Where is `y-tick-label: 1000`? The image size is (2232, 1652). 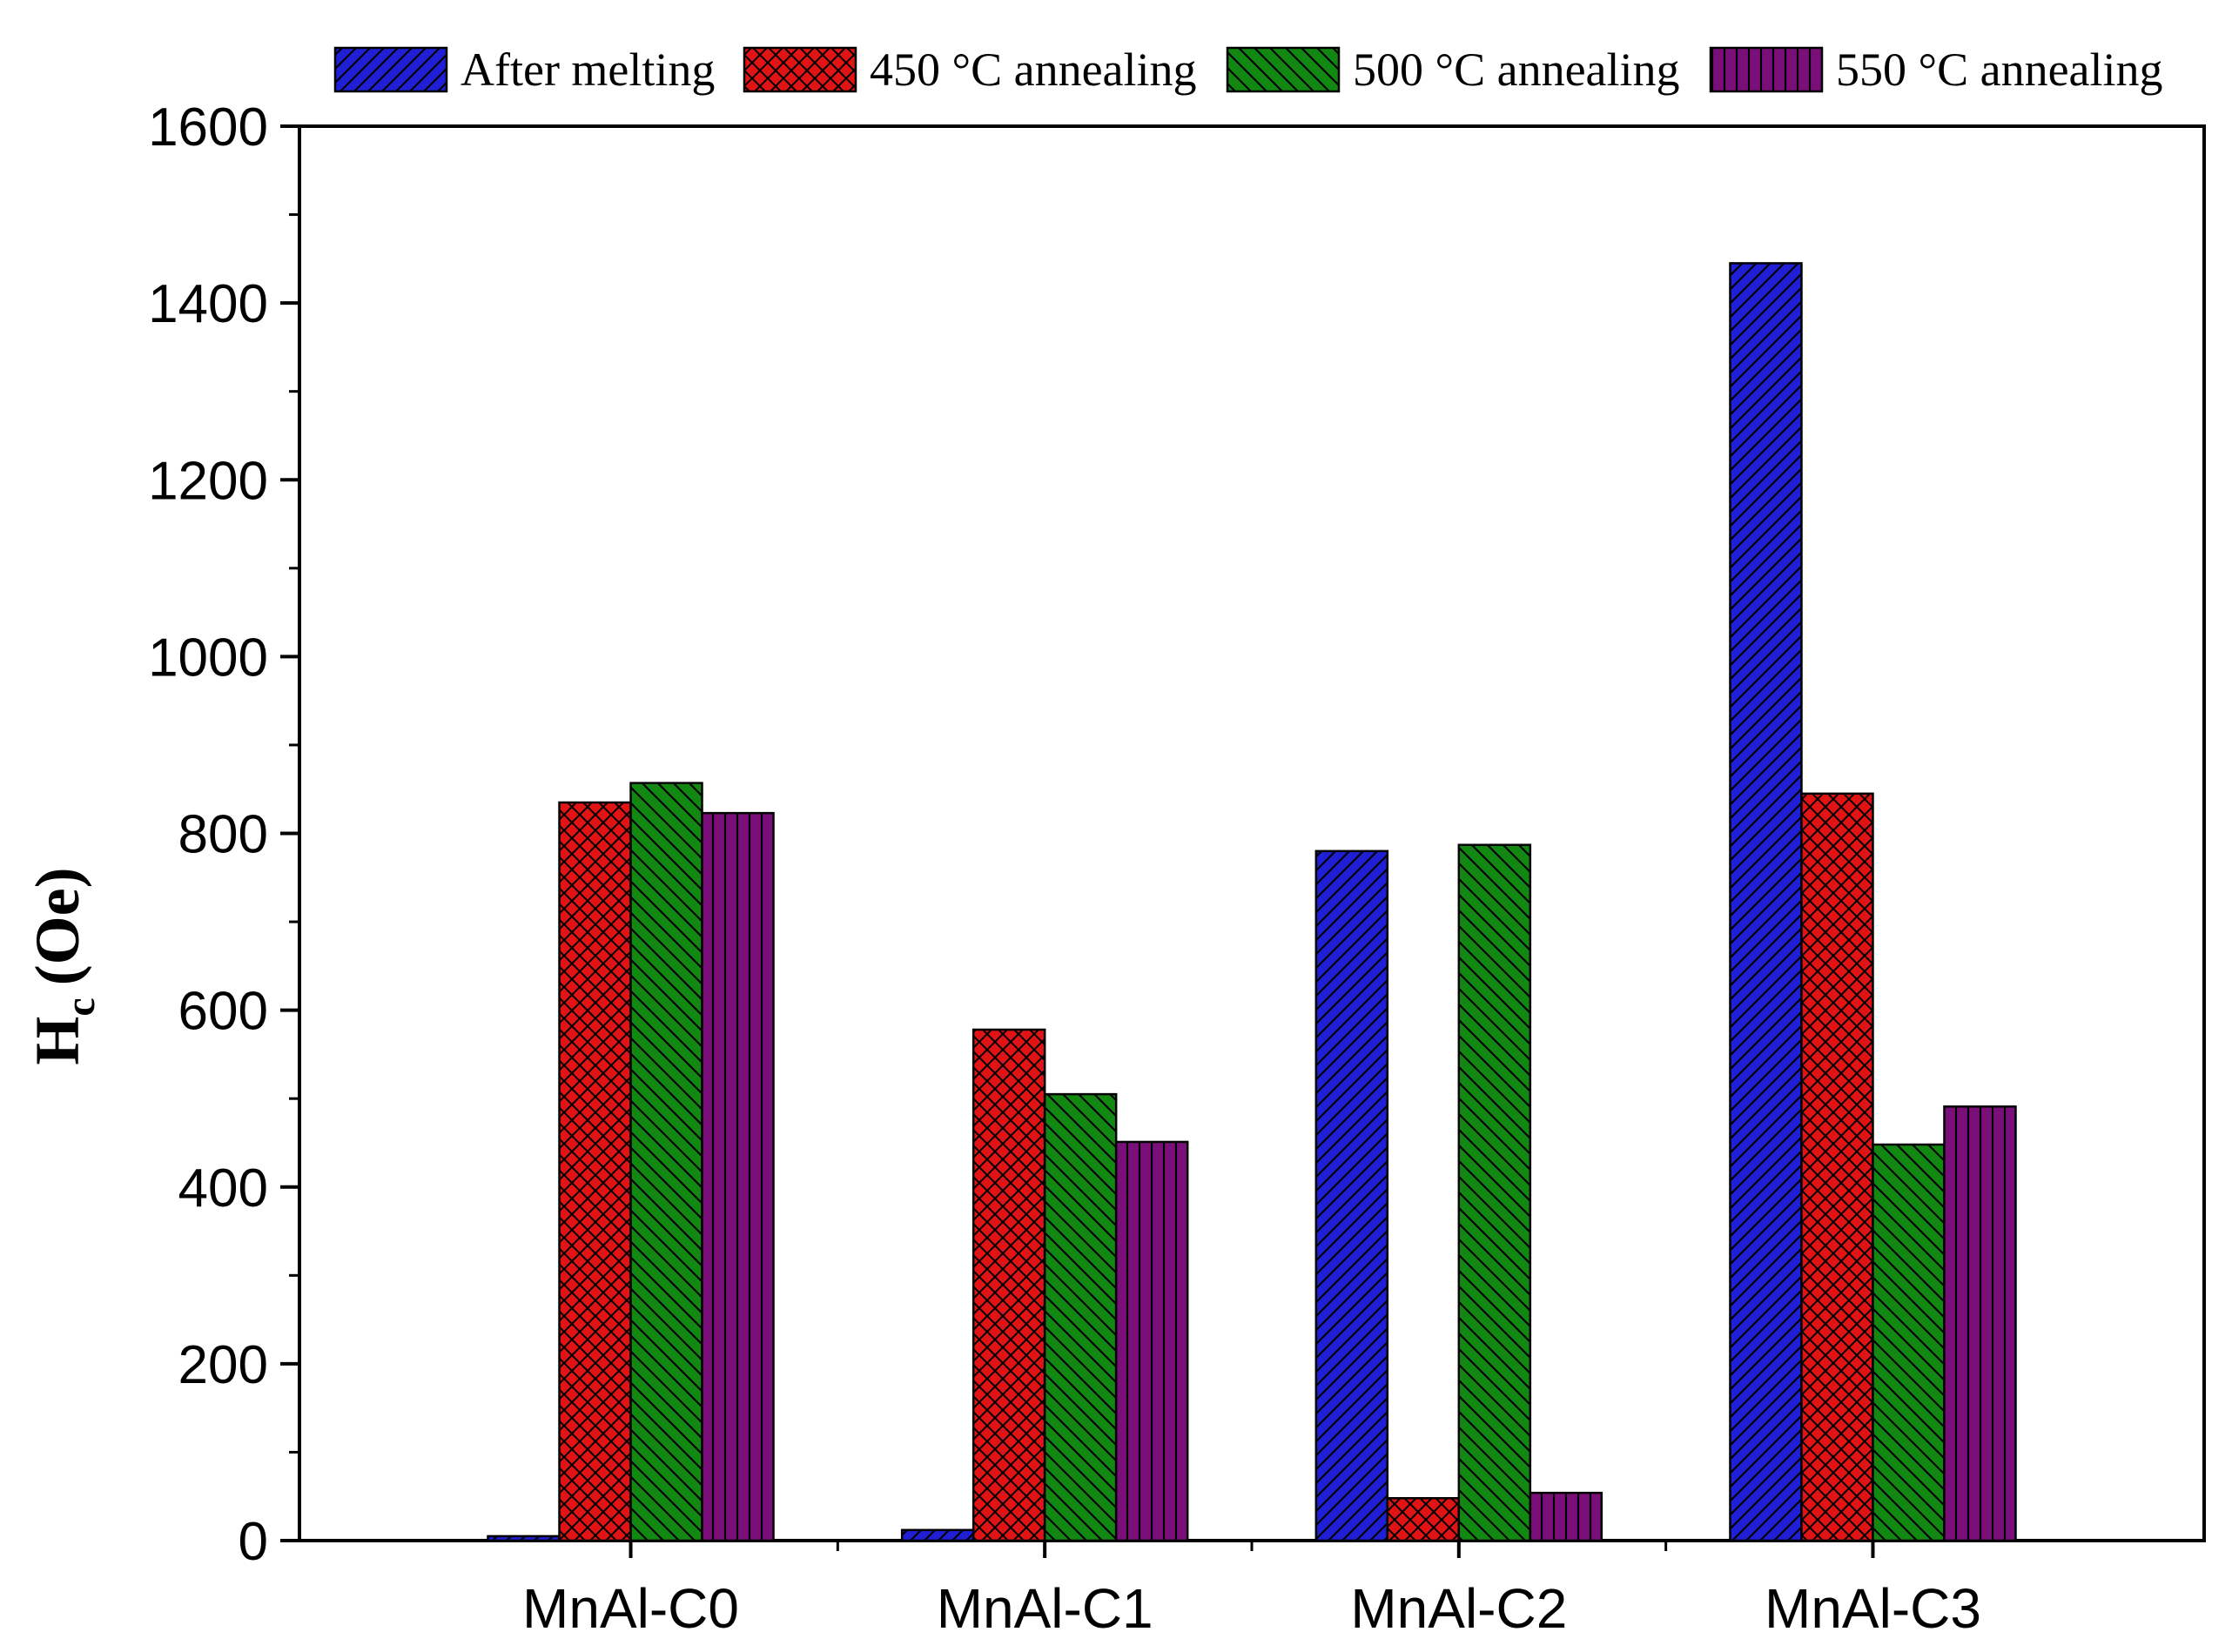 y-tick-label: 1000 is located at coordinates (208, 658).